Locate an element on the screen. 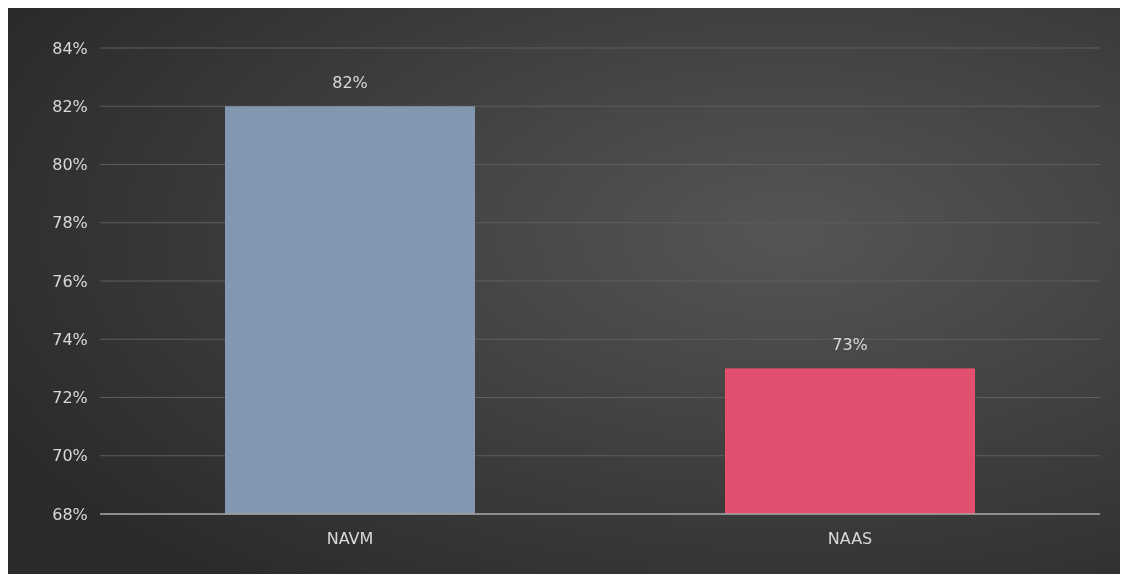 This screenshot has width=1128, height=582. y-tick-label: 78% is located at coordinates (70, 223).